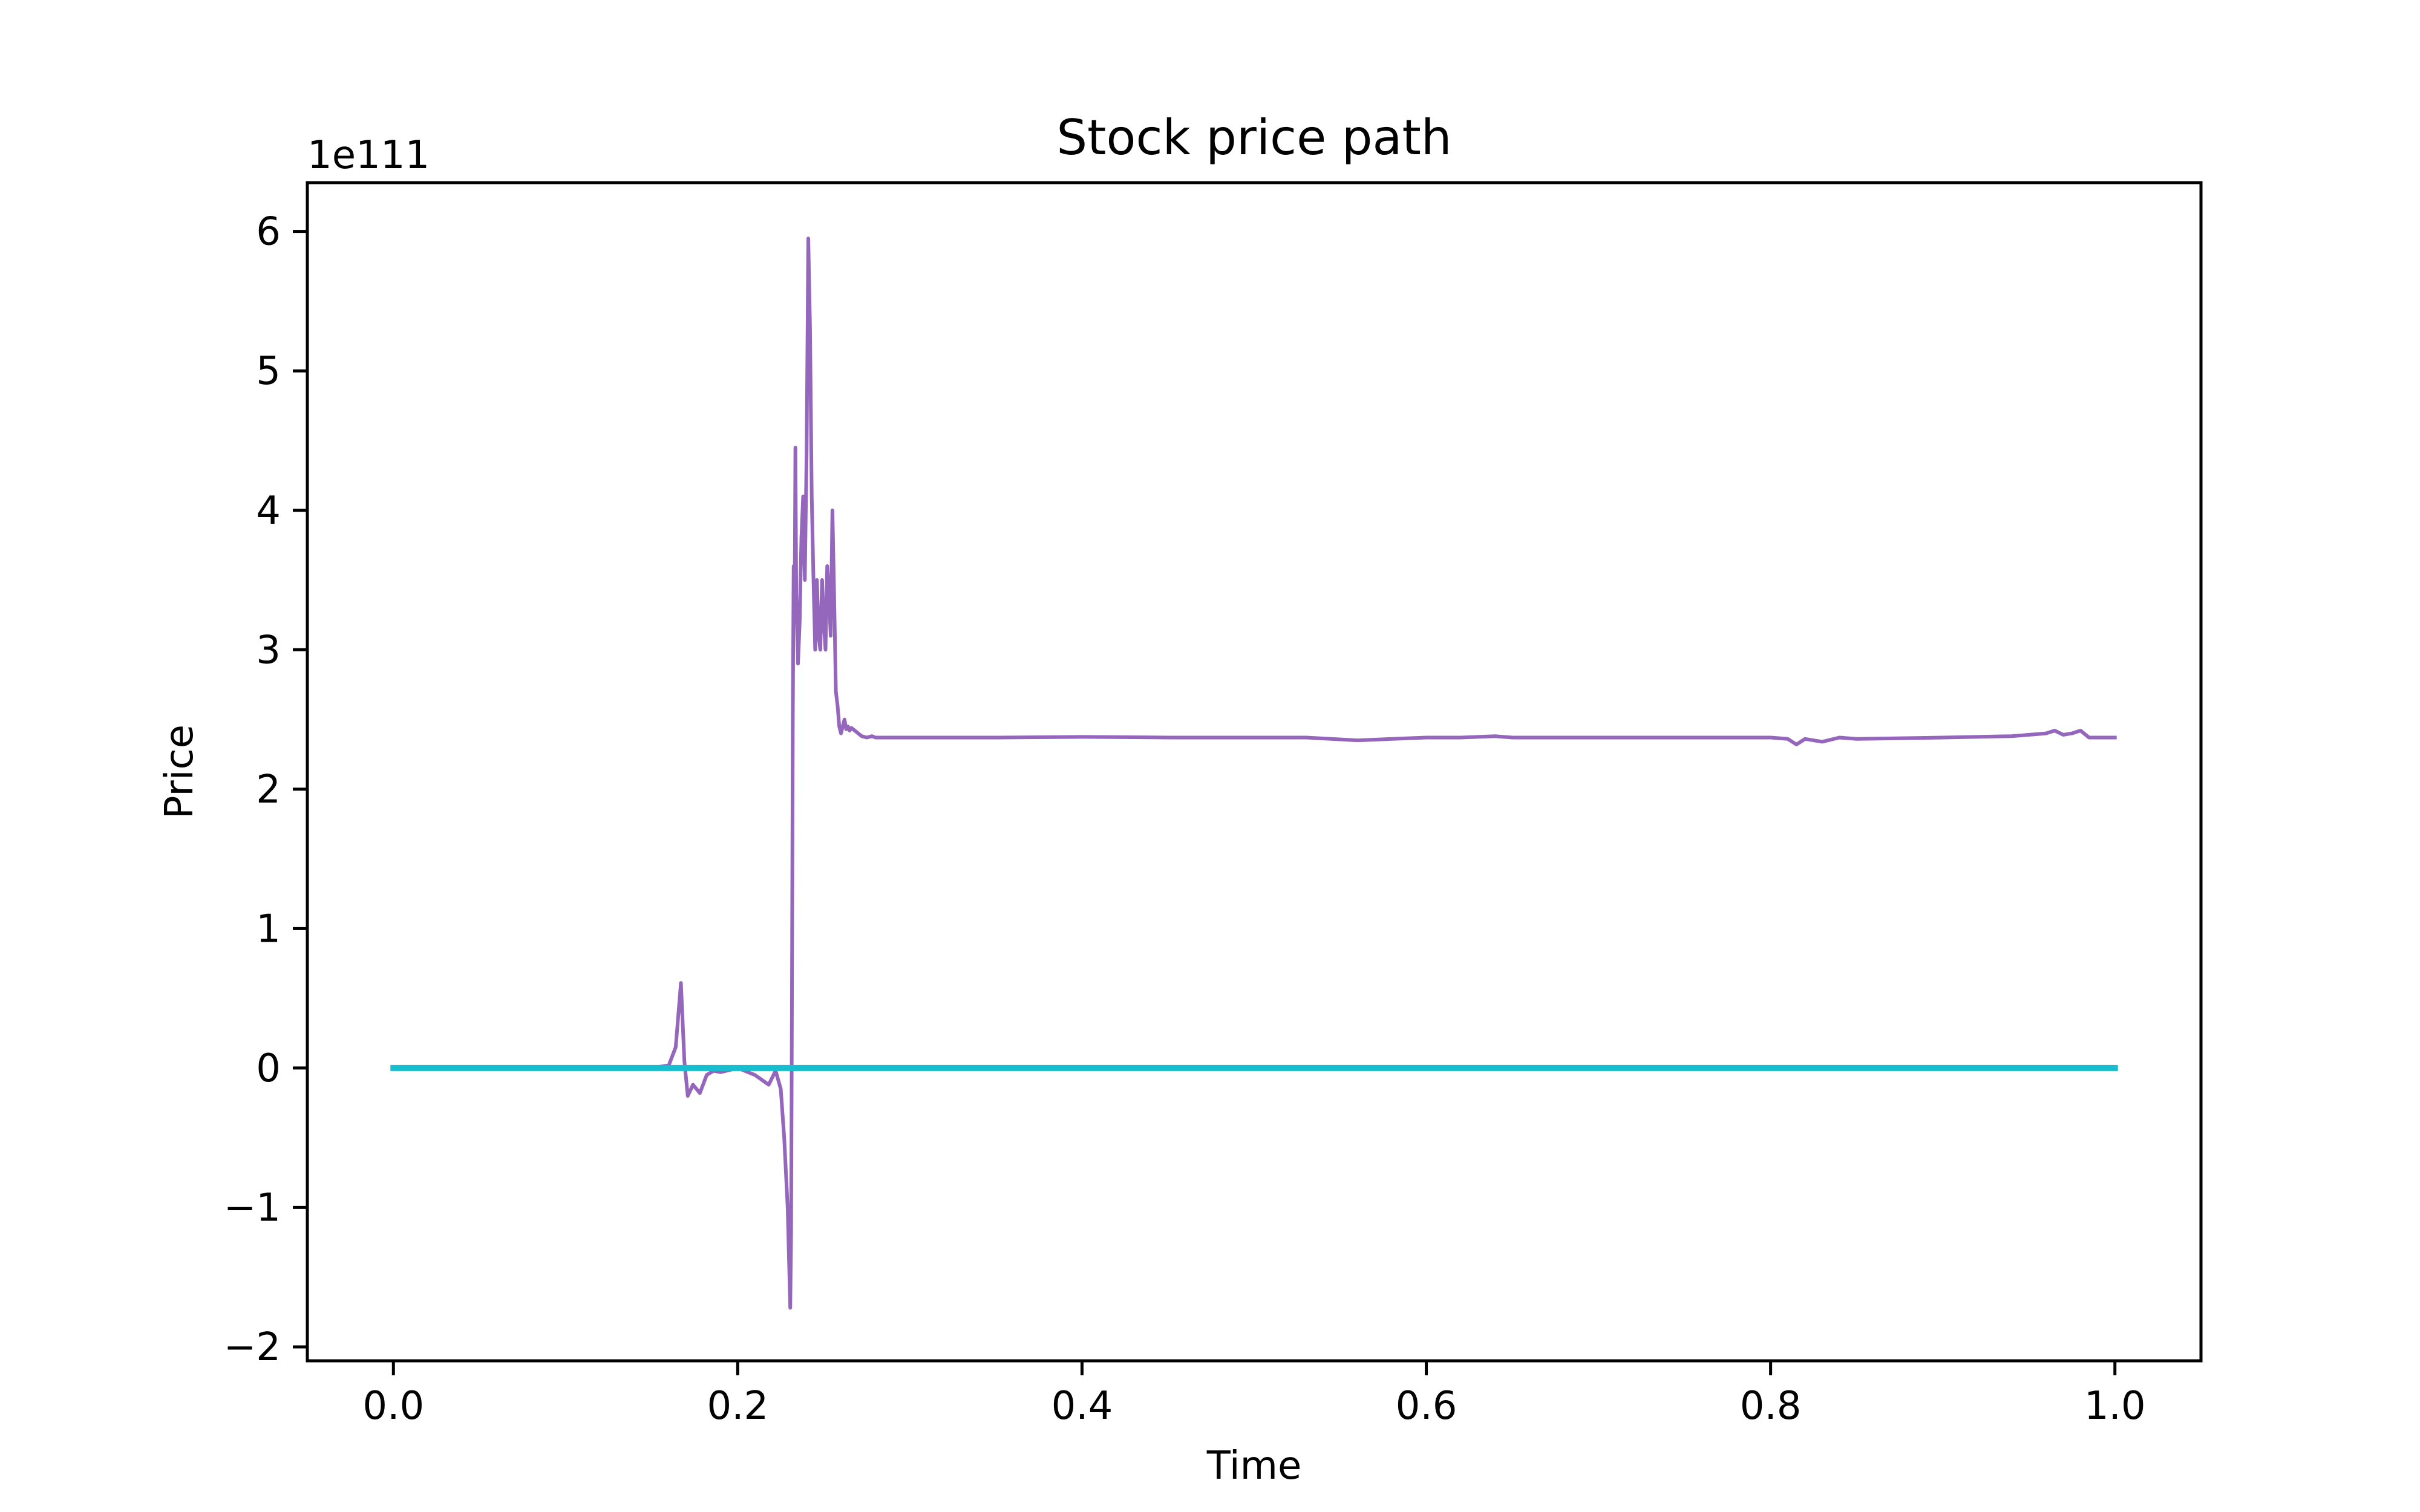 This screenshot has height=1512, width=2420. What do you see at coordinates (1082, 1406) in the screenshot?
I see `x-tick-label: 0.4` at bounding box center [1082, 1406].